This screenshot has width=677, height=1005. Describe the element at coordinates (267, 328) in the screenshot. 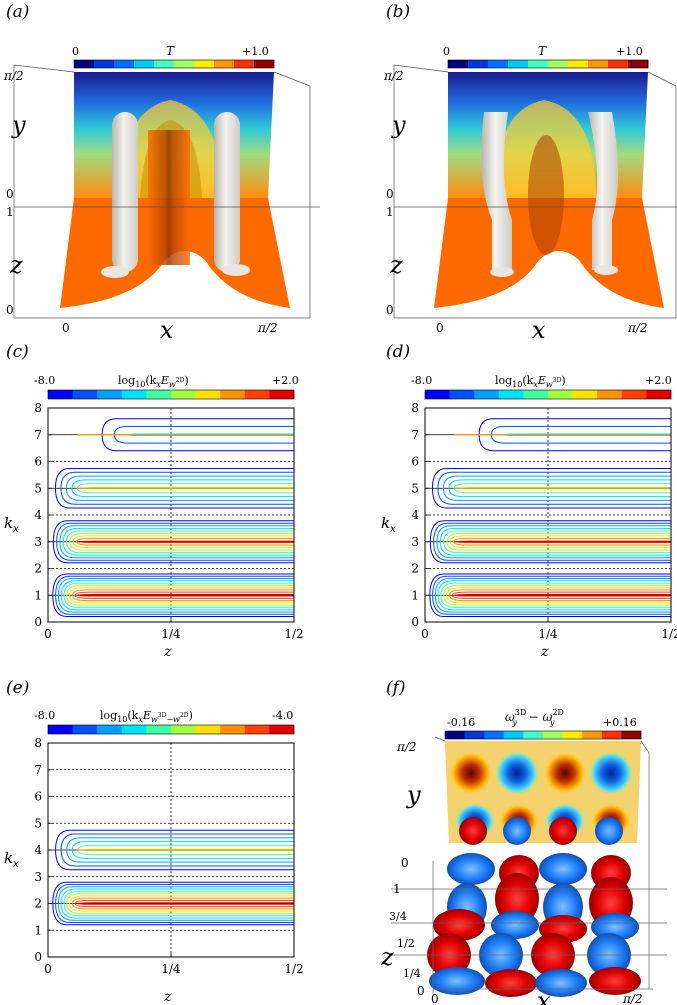

I see `x-axis-right-a: π/2` at that location.